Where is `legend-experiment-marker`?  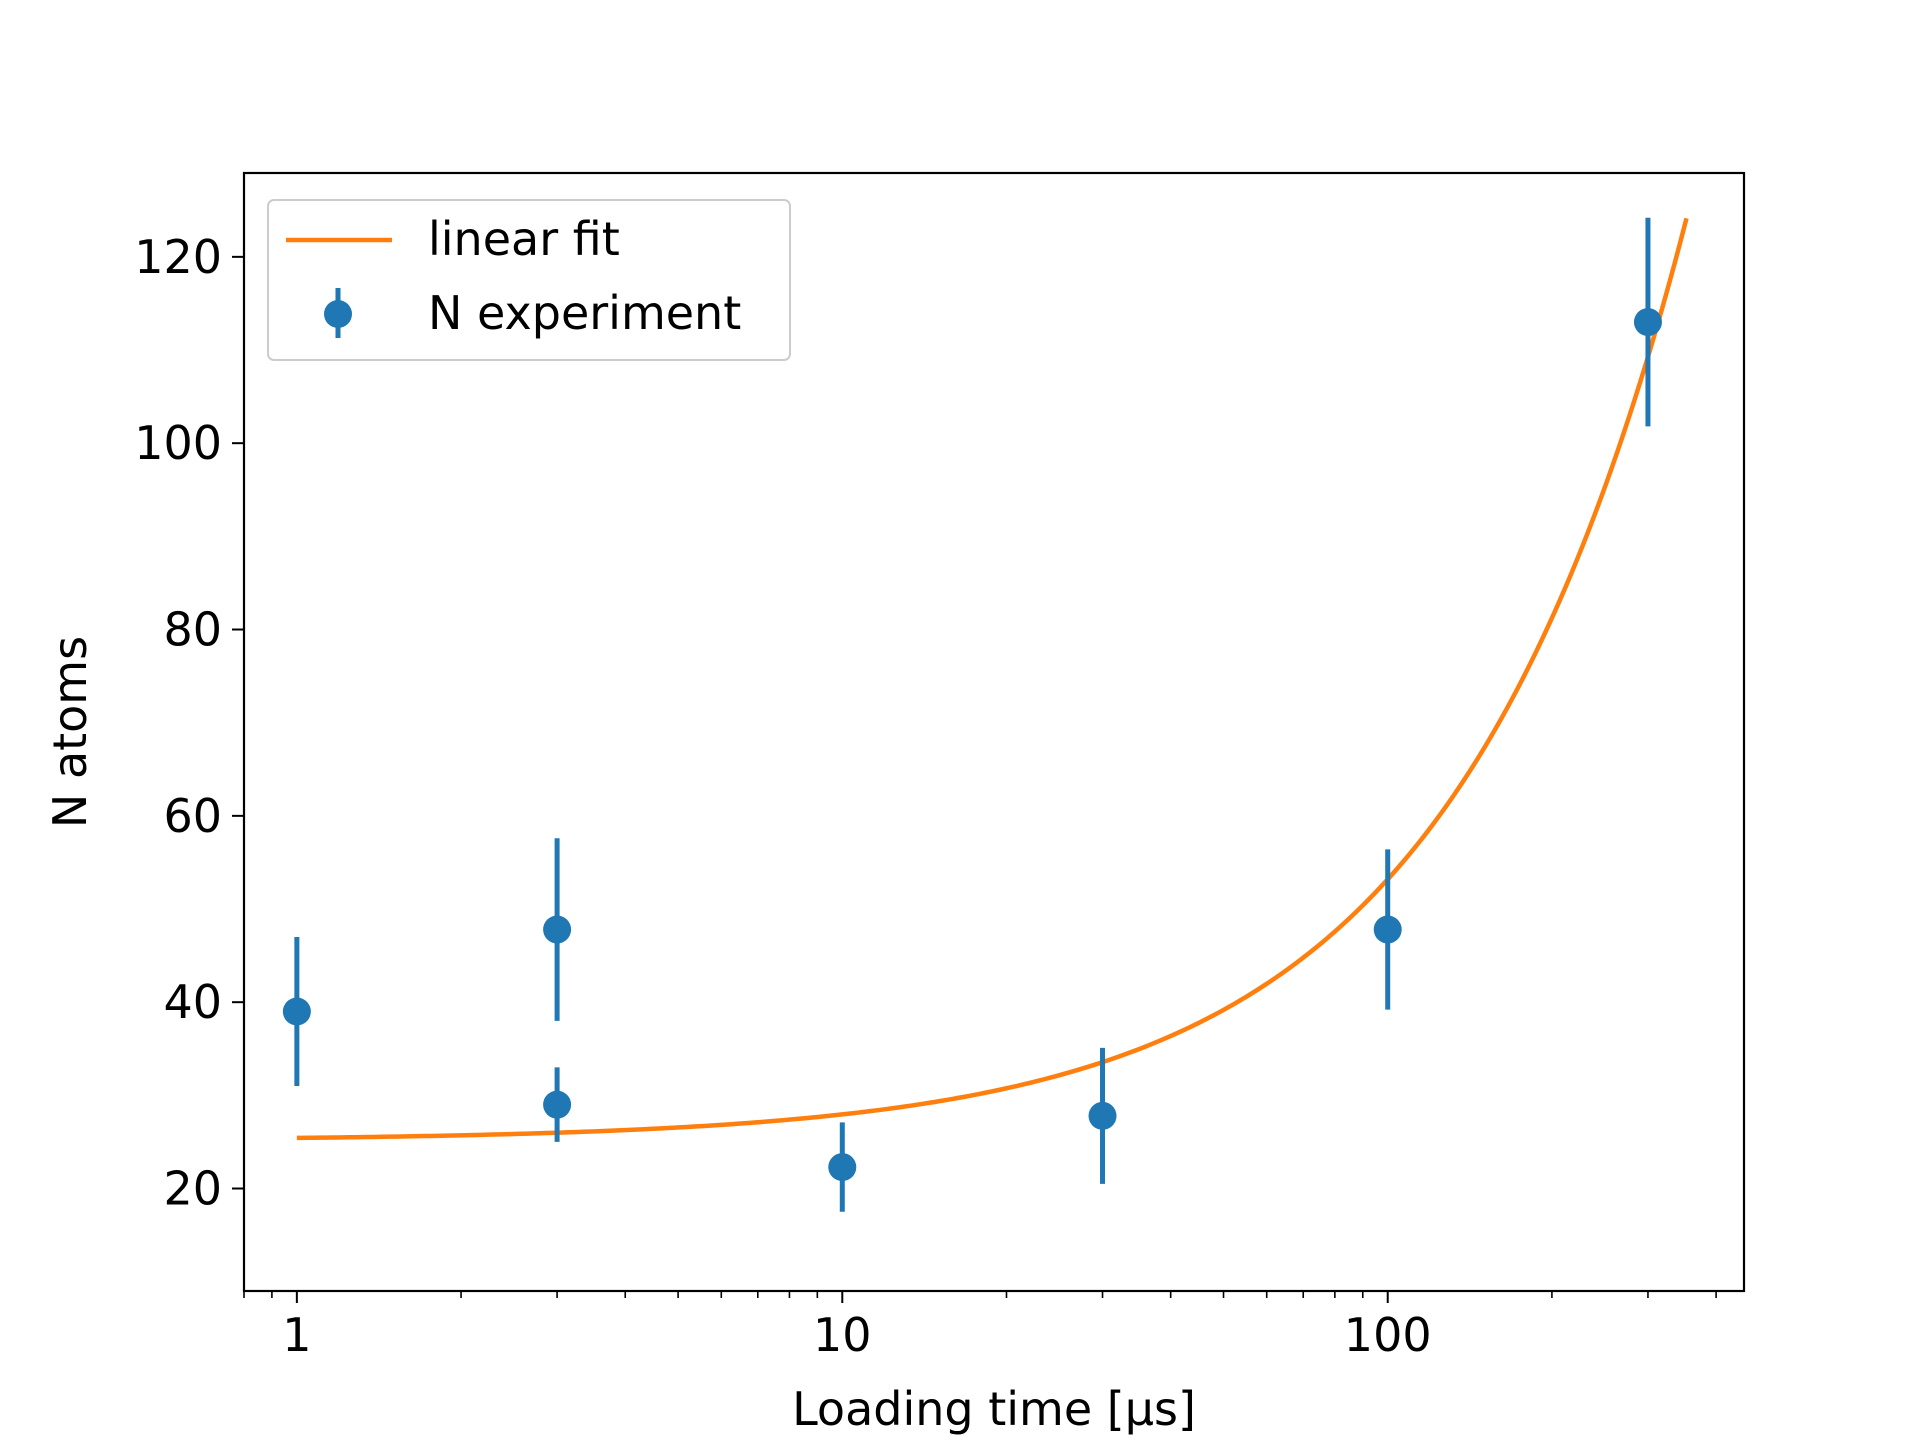 legend-experiment-marker is located at coordinates (338, 314).